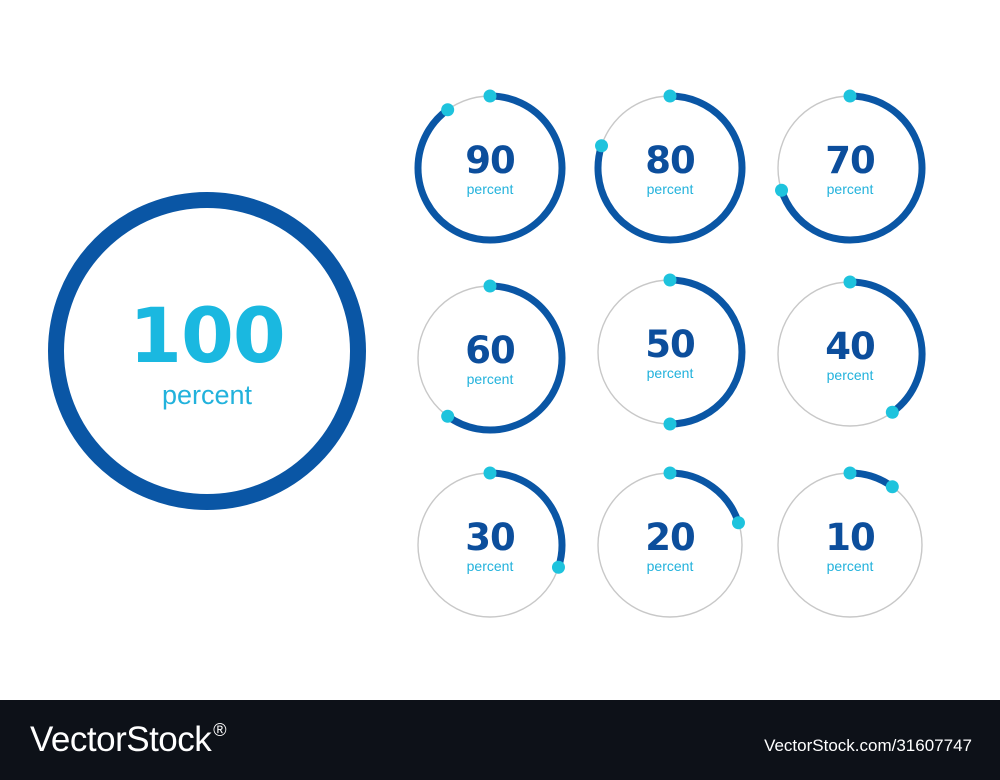 This screenshot has height=780, width=1000. What do you see at coordinates (490, 537) in the screenshot?
I see `gauge-value: 30` at bounding box center [490, 537].